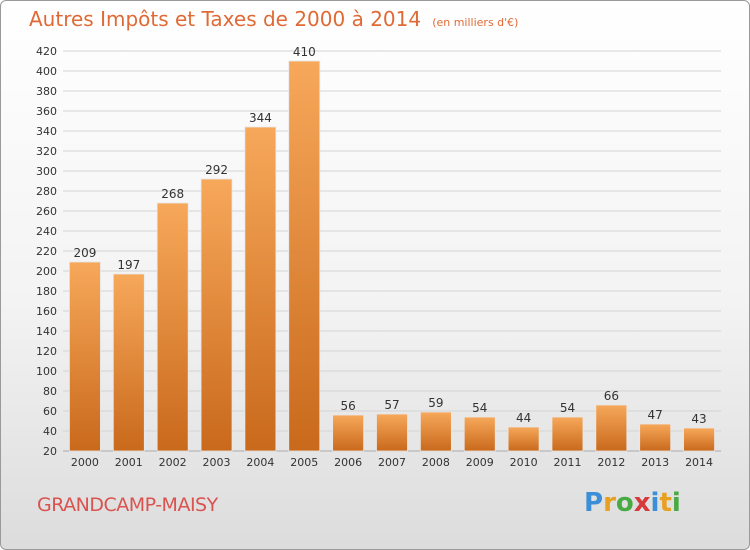 Image resolution: width=750 pixels, height=550 pixels. What do you see at coordinates (46, 131) in the screenshot?
I see `y-tick-label: 340` at bounding box center [46, 131].